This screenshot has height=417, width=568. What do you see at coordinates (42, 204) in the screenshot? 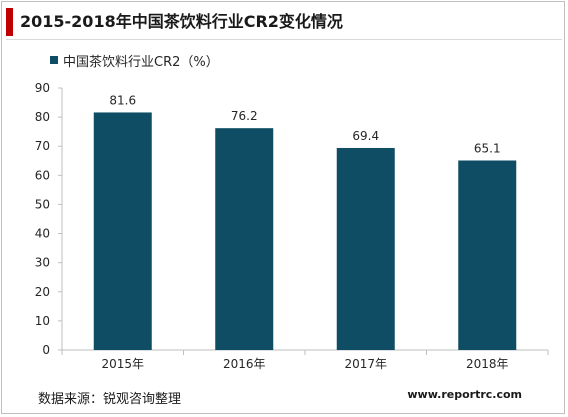
I see `y-tick-label: 50` at bounding box center [42, 204].